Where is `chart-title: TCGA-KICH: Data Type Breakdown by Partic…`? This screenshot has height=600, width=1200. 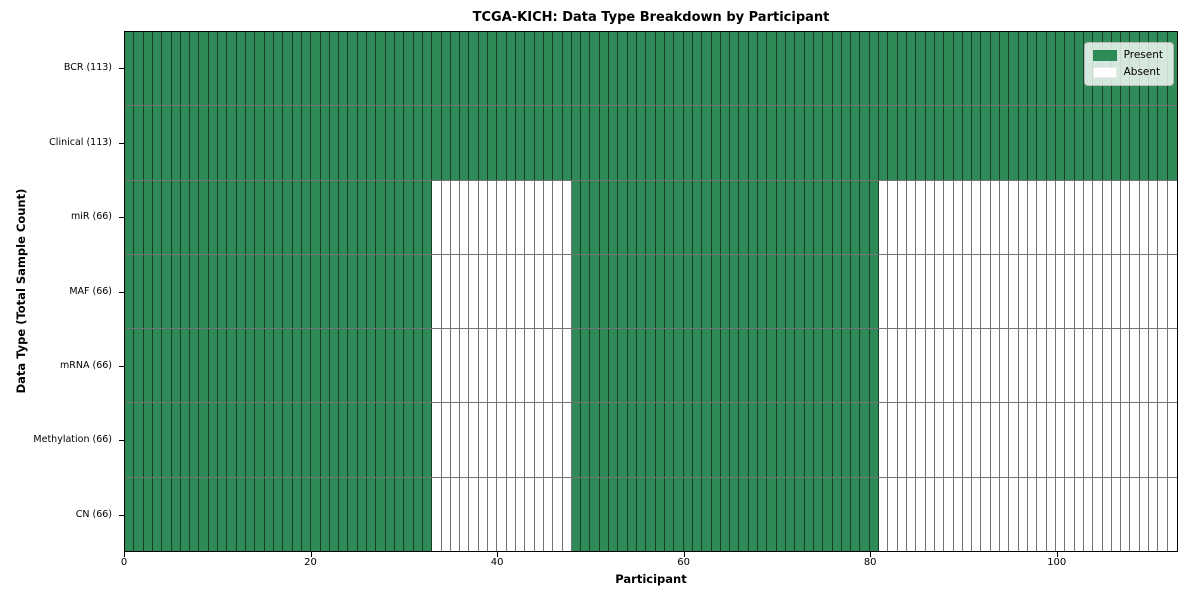 chart-title: TCGA-KICH: Data Type Breakdown by Partic… is located at coordinates (651, 17).